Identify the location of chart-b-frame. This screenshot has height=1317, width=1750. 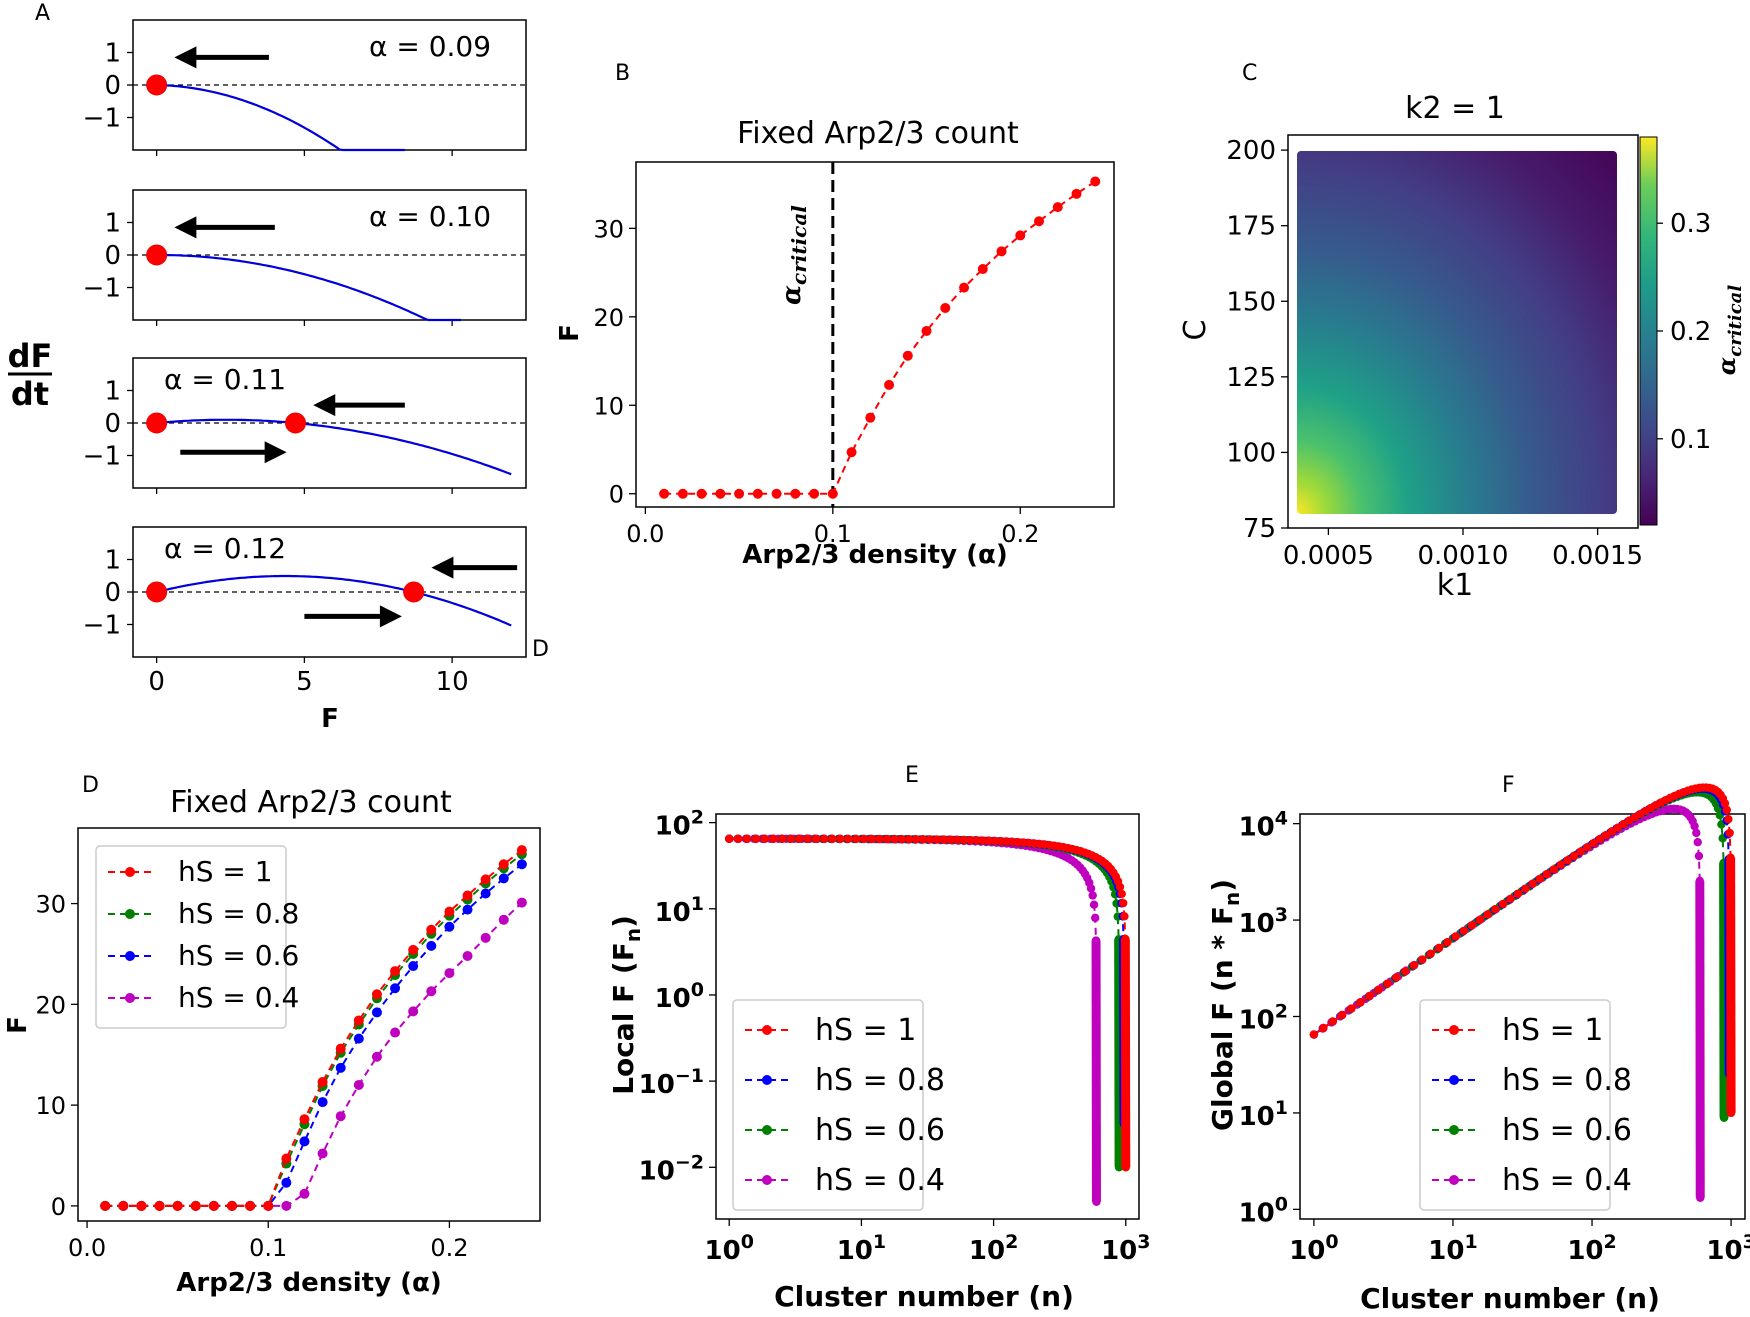
(875, 334).